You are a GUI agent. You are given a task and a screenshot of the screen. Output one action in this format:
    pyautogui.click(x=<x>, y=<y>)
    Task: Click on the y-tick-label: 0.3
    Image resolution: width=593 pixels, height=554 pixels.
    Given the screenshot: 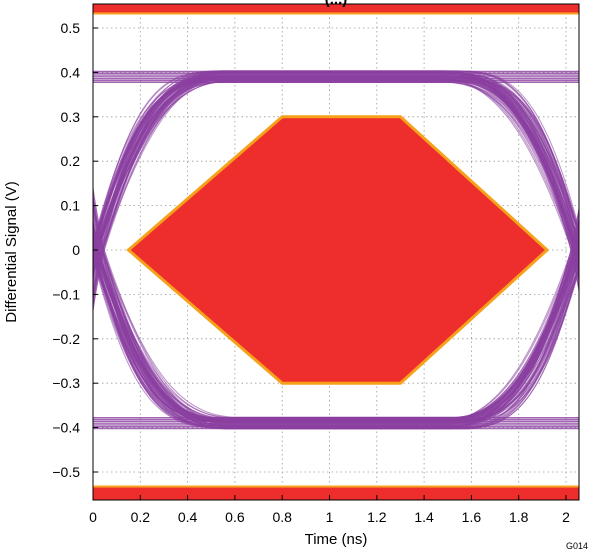 What is the action you would take?
    pyautogui.click(x=71, y=117)
    